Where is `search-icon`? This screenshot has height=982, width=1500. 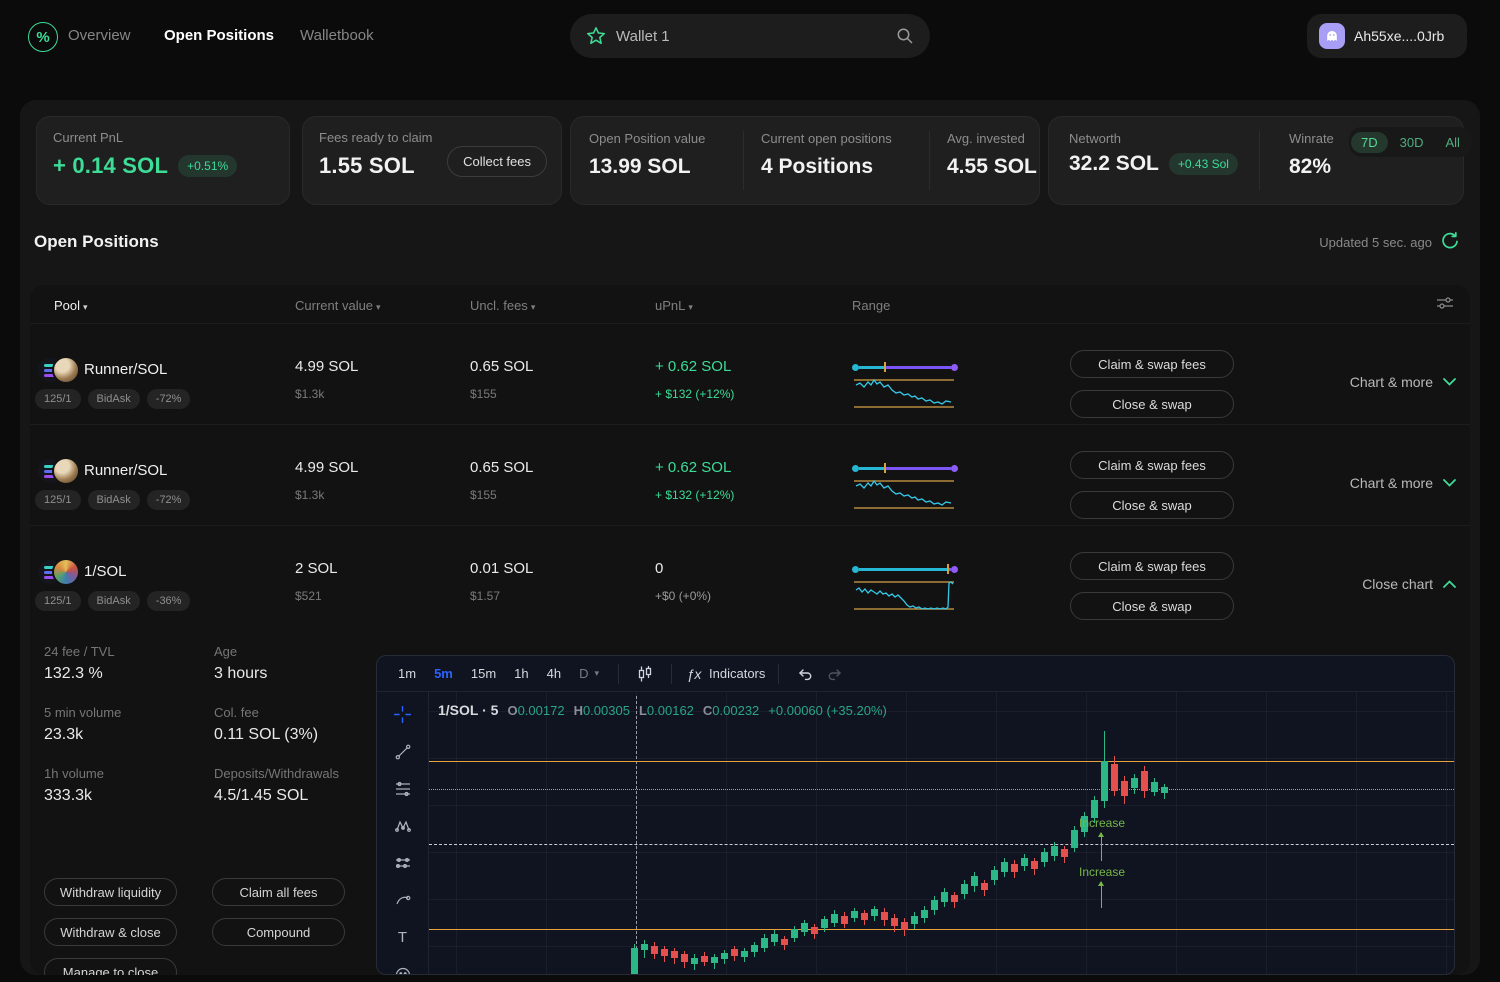
search-icon is located at coordinates (905, 36).